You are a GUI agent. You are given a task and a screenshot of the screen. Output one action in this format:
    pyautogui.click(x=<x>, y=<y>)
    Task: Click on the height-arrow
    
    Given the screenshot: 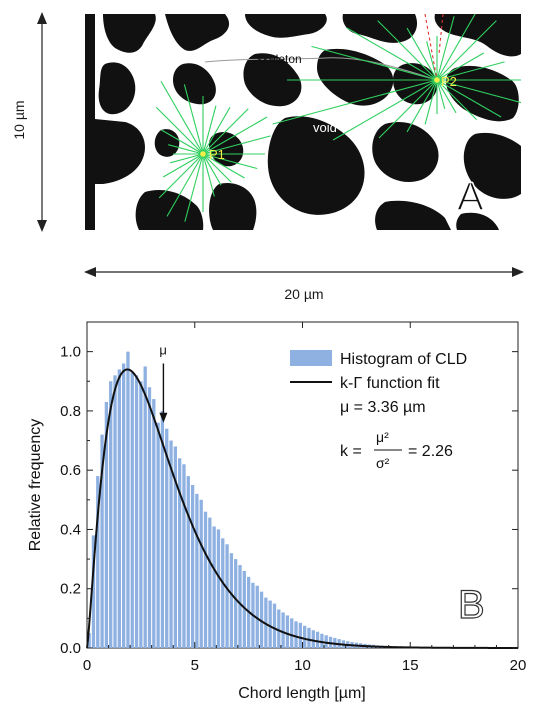 What is the action you would take?
    pyautogui.click(x=42, y=122)
    